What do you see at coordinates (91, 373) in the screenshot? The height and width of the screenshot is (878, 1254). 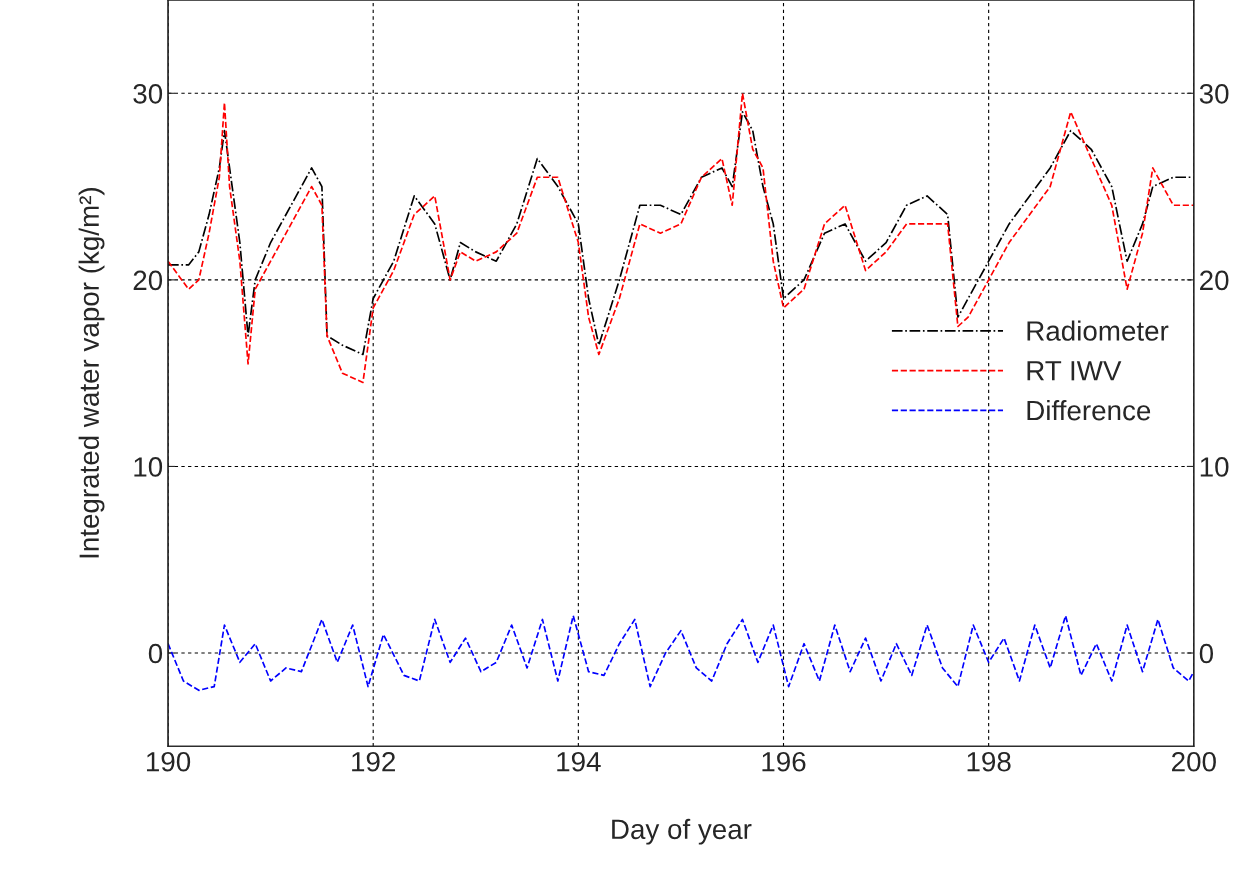 I see `y-axis-title: Integrated water vapor (kg/m²)` at bounding box center [91, 373].